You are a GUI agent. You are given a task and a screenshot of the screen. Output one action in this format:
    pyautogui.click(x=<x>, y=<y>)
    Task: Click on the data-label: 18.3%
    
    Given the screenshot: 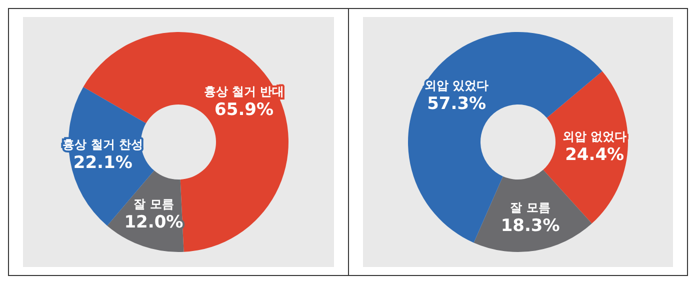 What is the action you would take?
    pyautogui.click(x=530, y=226)
    